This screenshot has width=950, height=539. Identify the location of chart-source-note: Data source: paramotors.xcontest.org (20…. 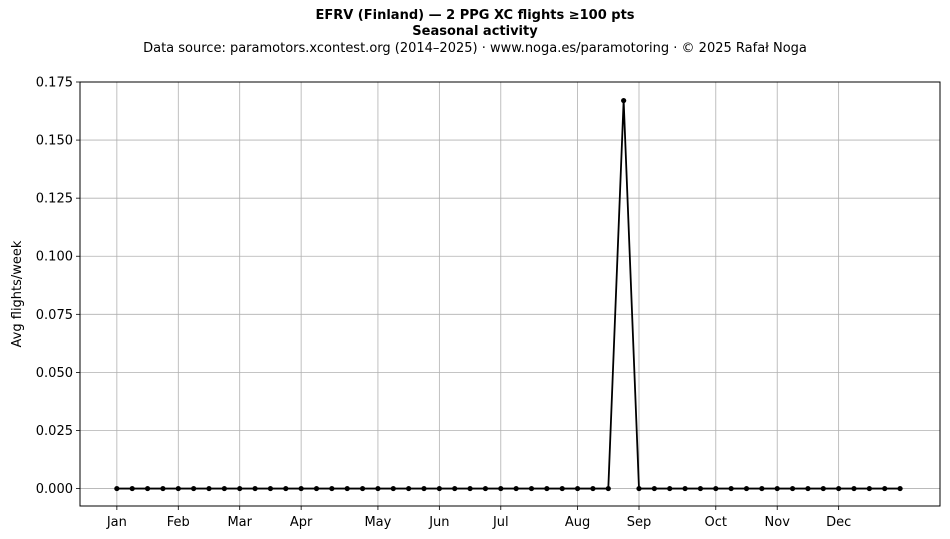
(475, 48).